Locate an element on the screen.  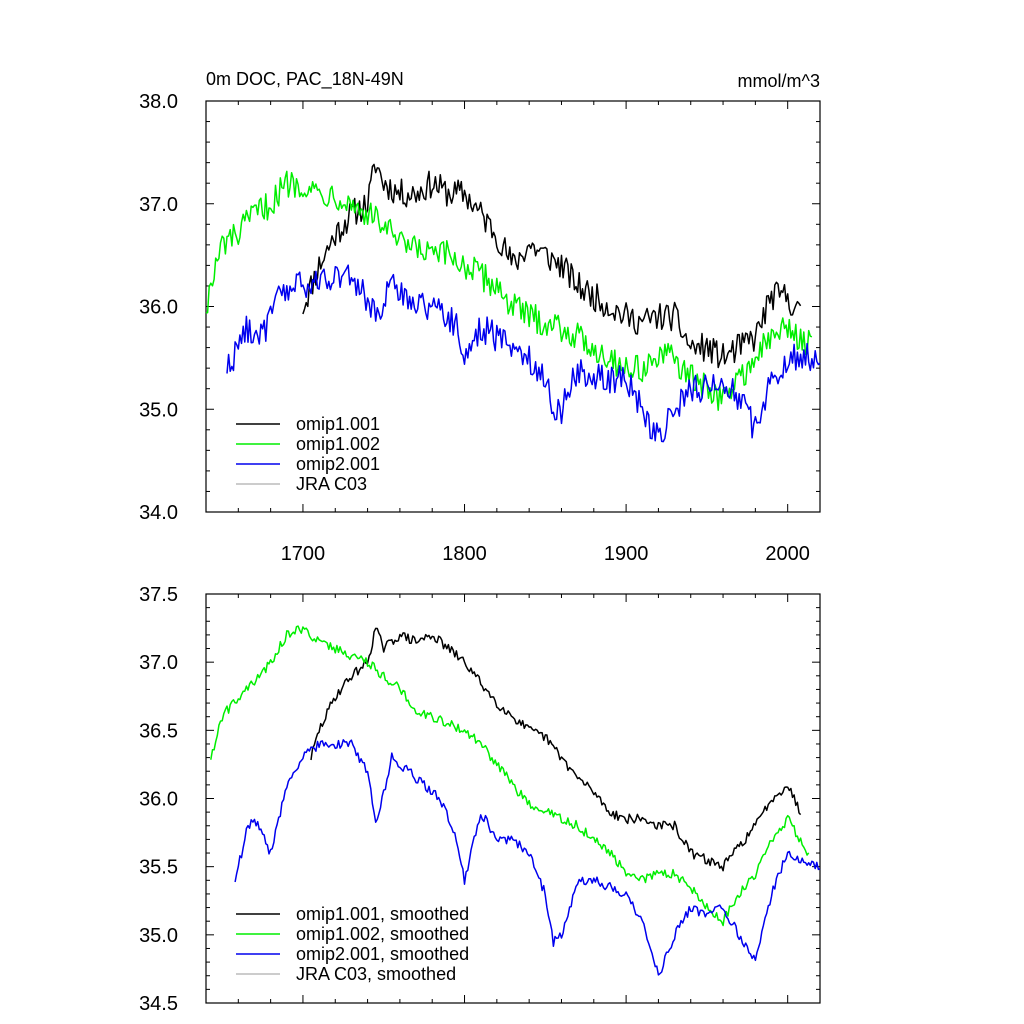
y-tick-label: 35.5 is located at coordinates (158, 868).